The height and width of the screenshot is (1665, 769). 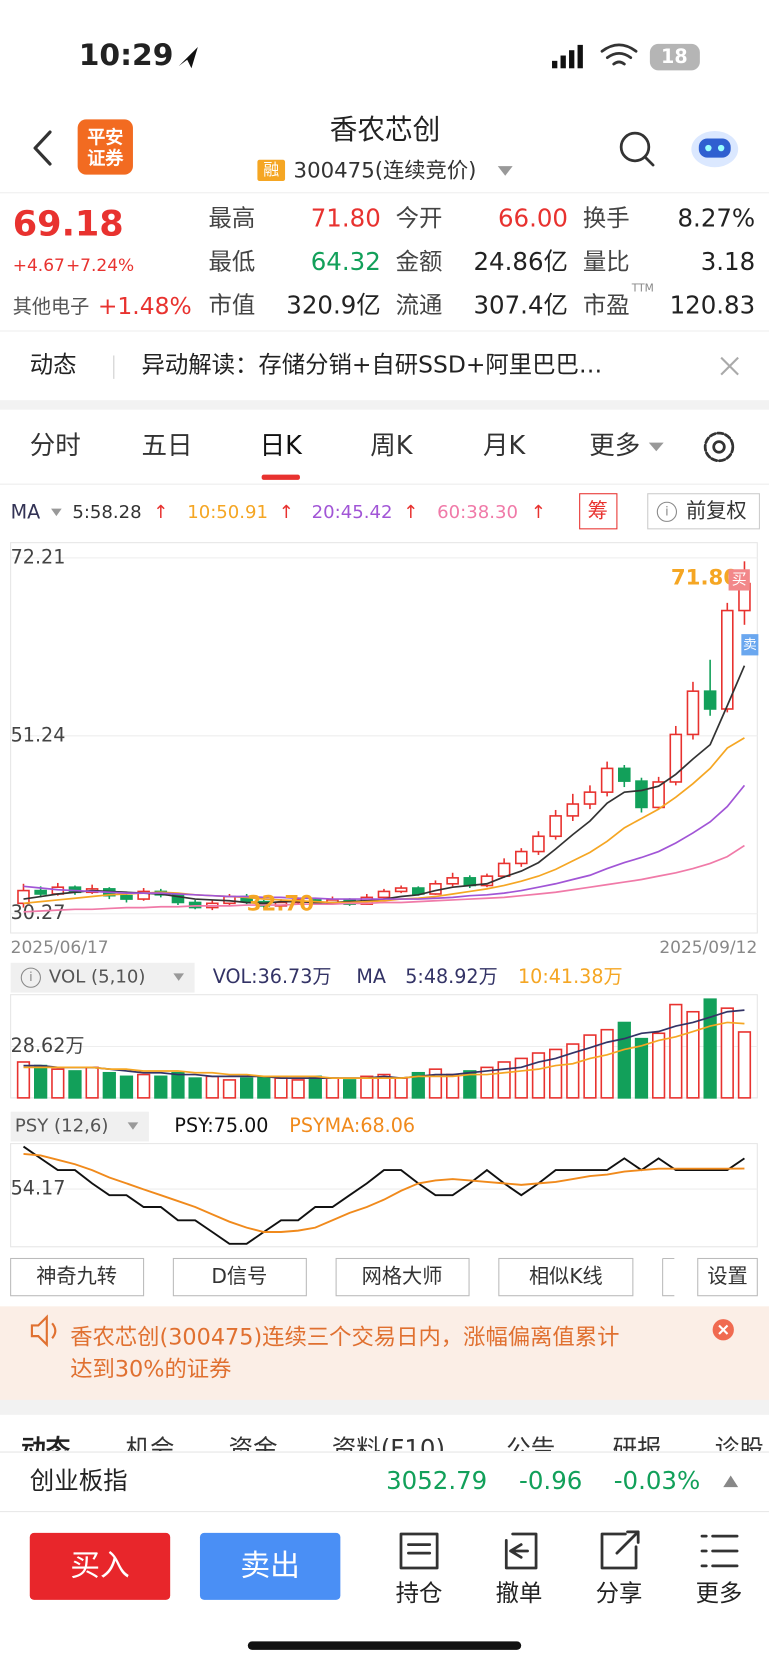 I want to click on news-tag: 动态, so click(x=53, y=365).